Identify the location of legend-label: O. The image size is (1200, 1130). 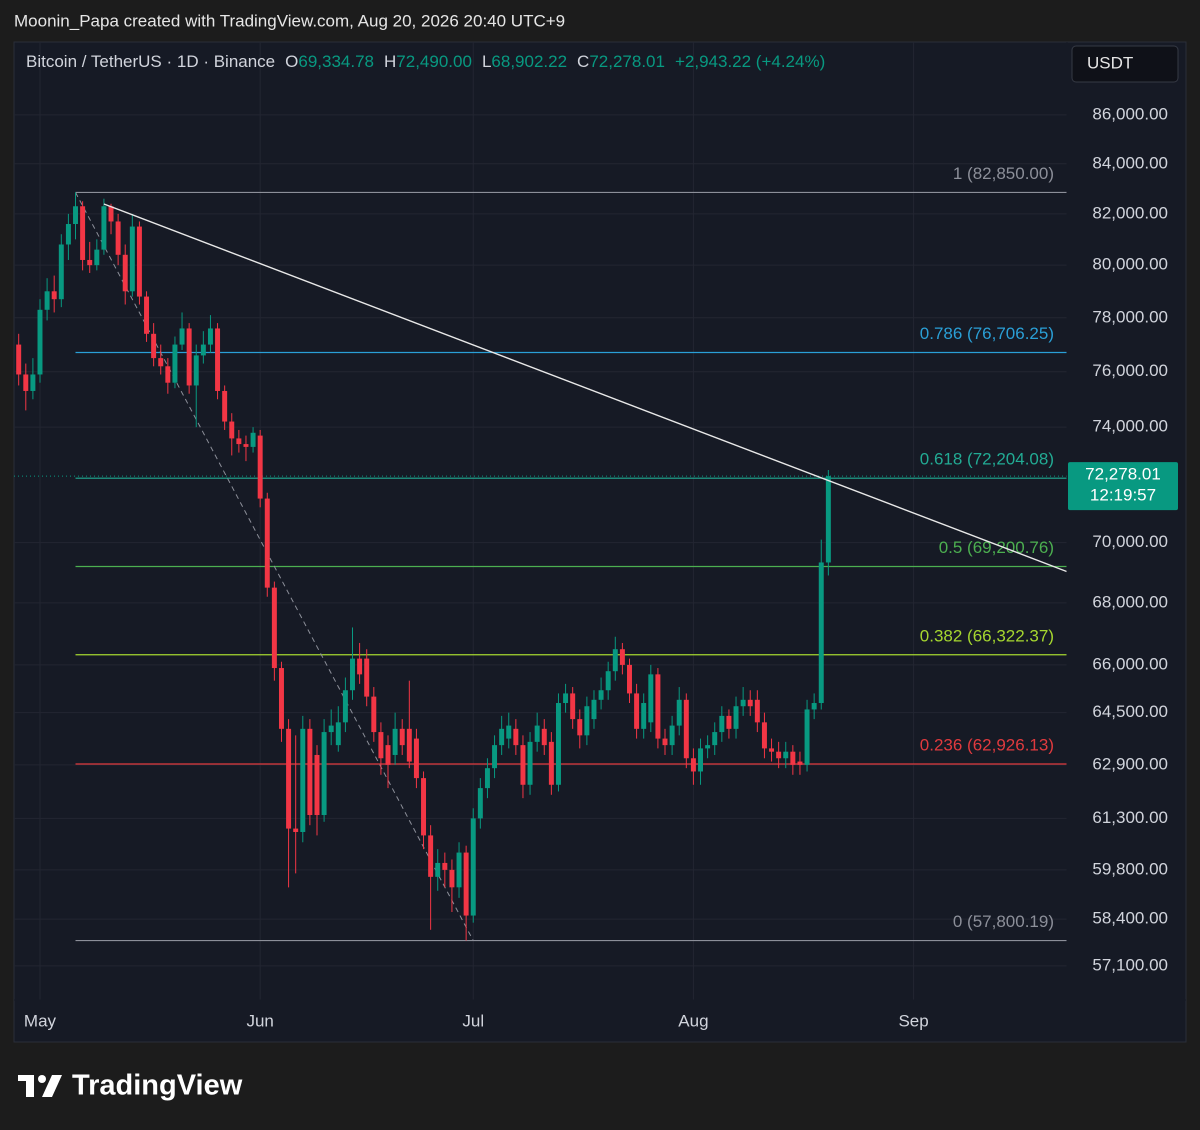
(291, 61).